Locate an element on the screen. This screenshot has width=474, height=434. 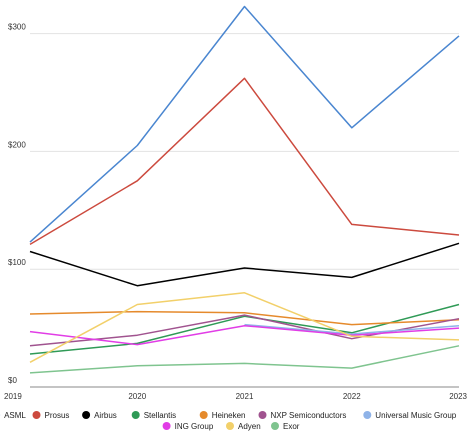
y-tick-label: $0 is located at coordinates (12, 380).